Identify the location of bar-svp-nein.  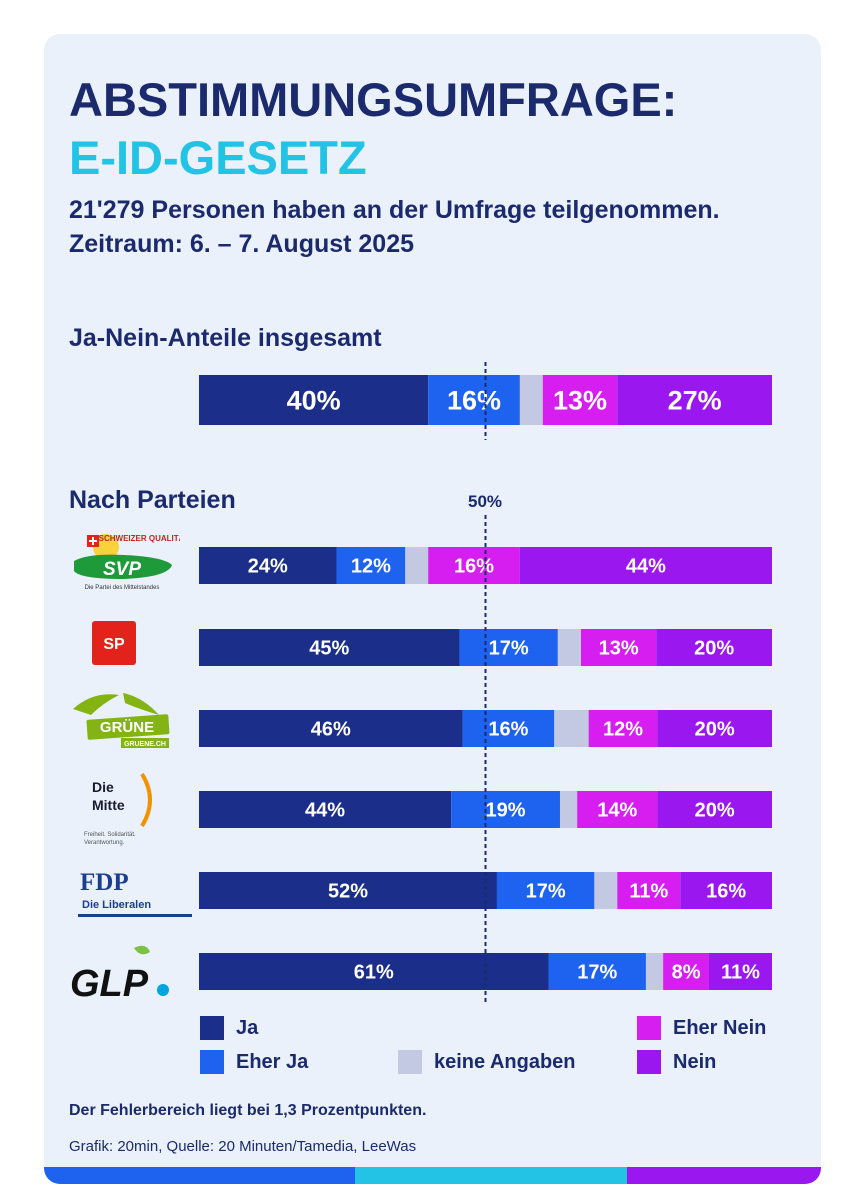
(645, 565).